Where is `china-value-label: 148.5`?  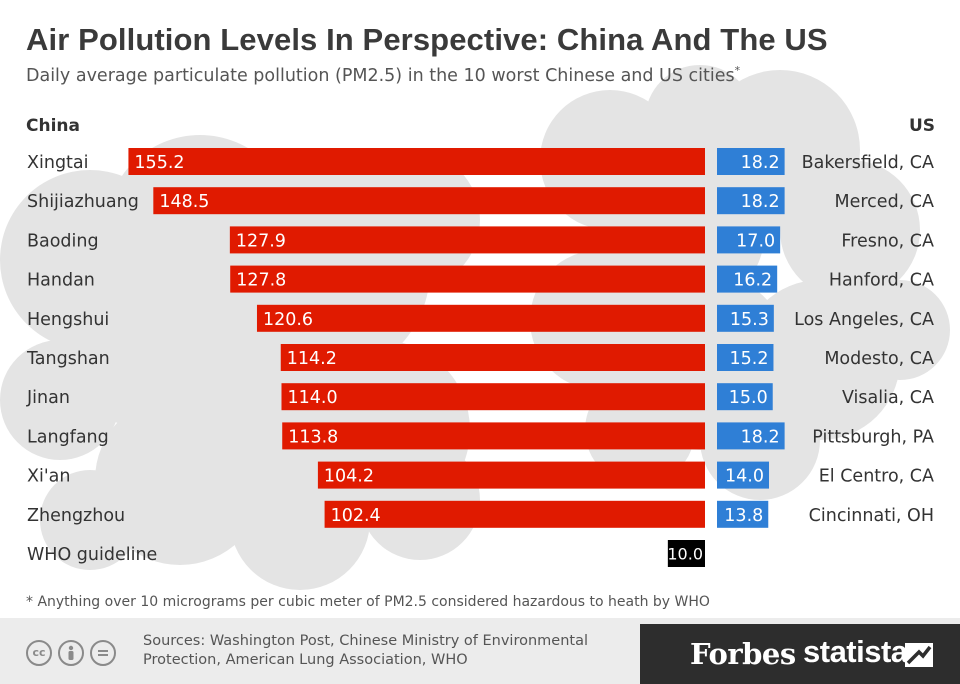
china-value-label: 148.5 is located at coordinates (184, 202).